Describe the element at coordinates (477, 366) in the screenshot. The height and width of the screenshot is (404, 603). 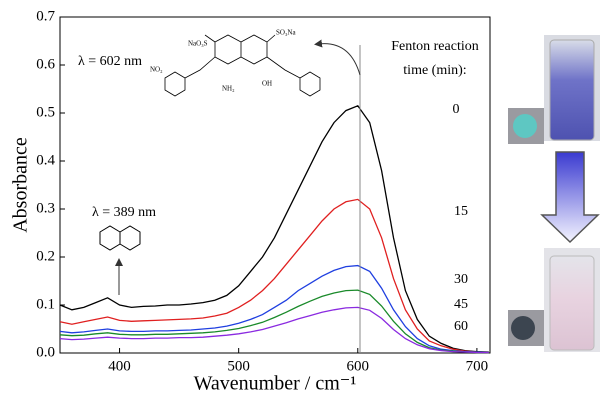
I see `x-tick-label: 700` at that location.